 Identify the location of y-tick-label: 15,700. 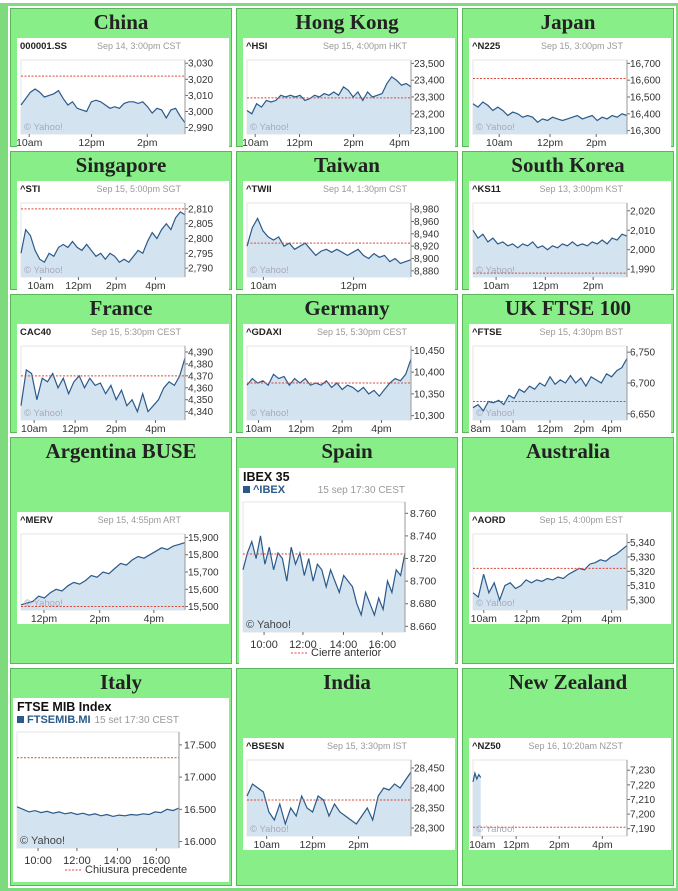
(203, 573).